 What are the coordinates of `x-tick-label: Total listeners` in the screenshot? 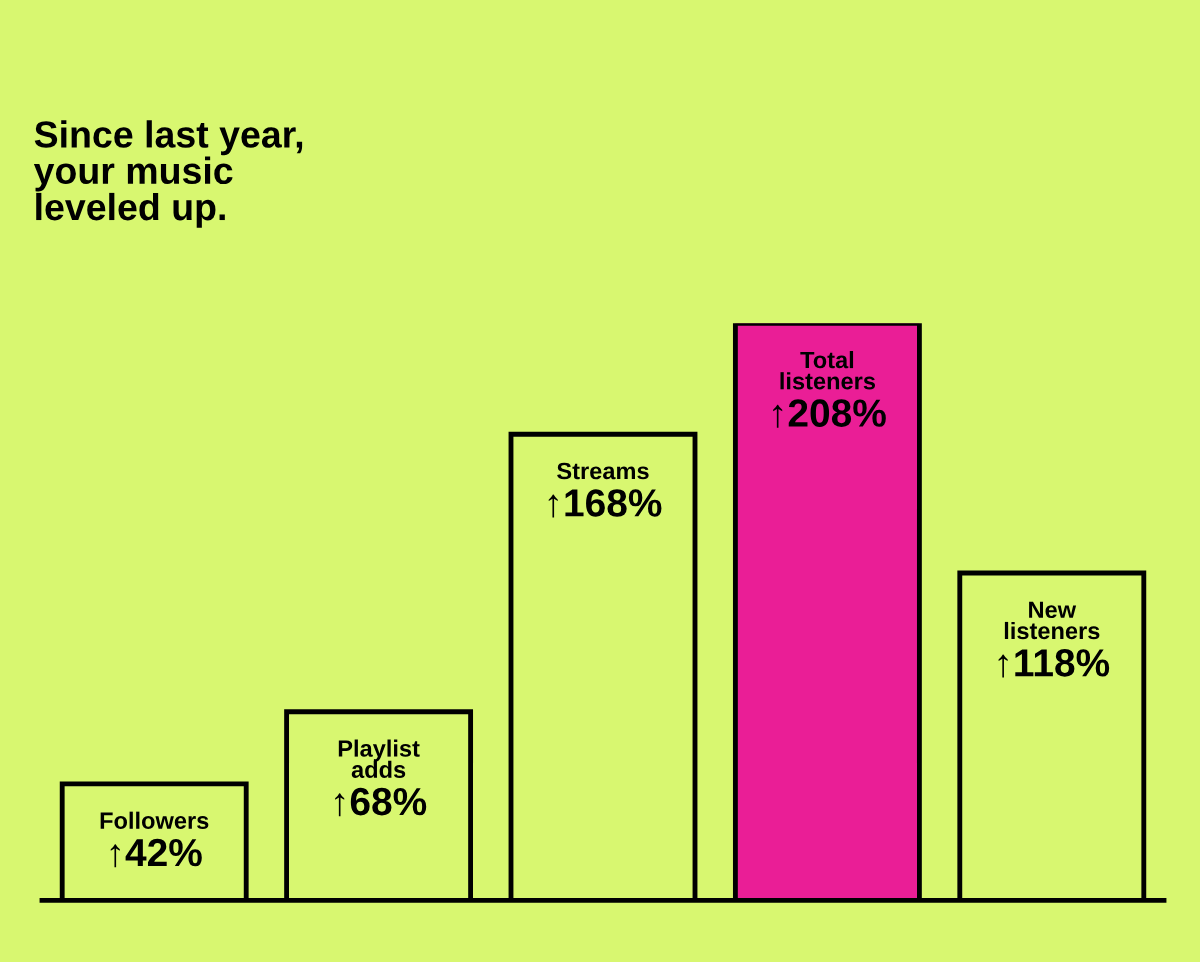 It's located at (827, 370).